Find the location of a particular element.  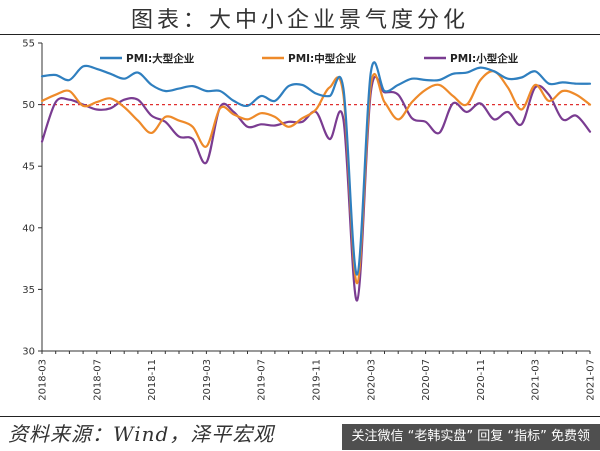

promo-banner: 关注微信 “老韩实盘” 回复 “指标” 免费领 is located at coordinates (470, 437).